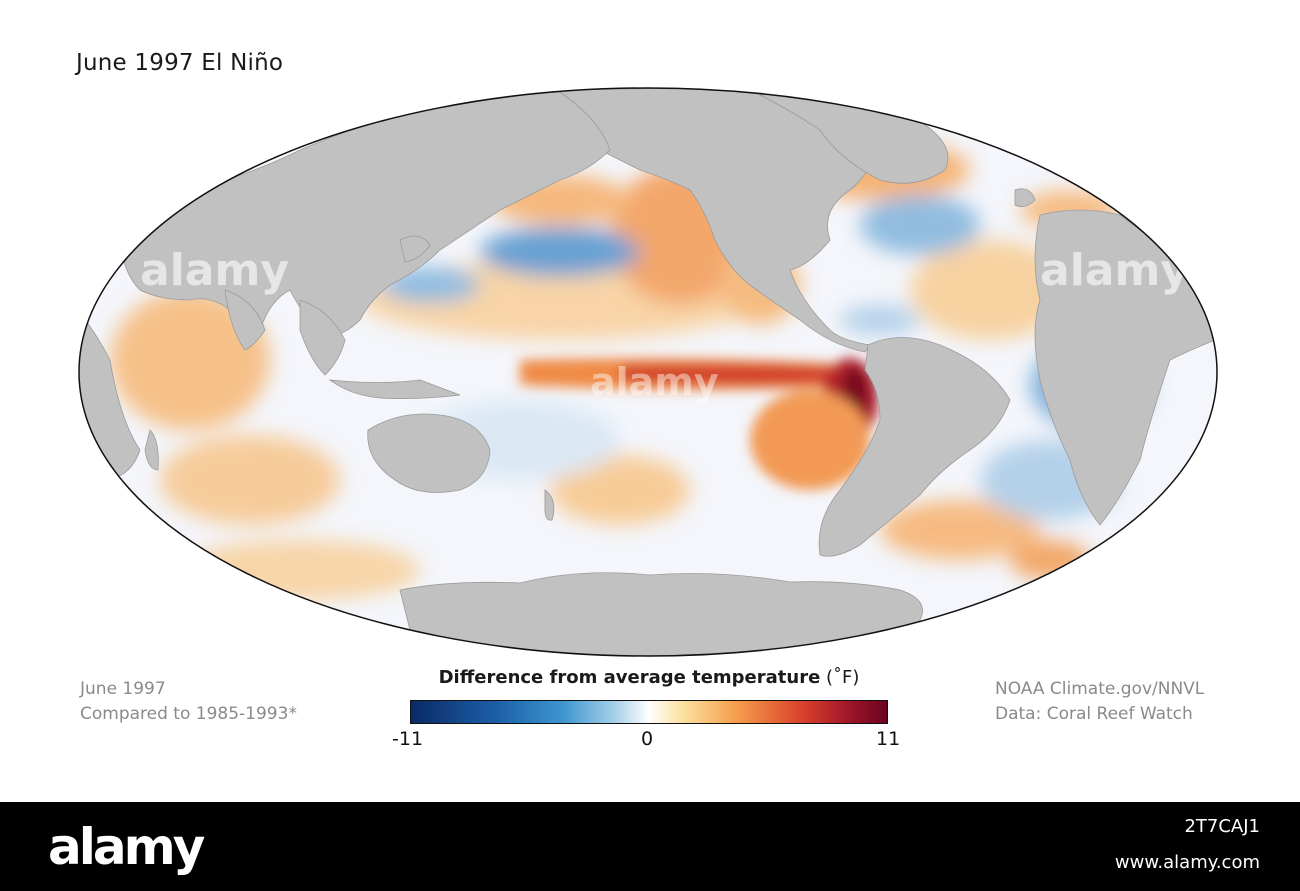  I want to click on footer-url: www.alamy.com, so click(1187, 862).